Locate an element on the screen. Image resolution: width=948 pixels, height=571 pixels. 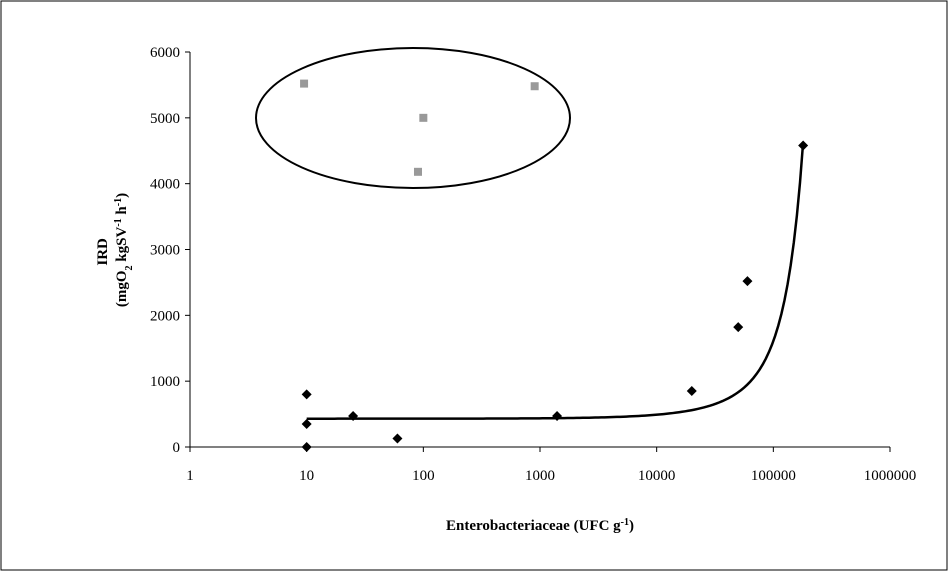
y-ticks: 0 1000 2000 3000 4000 5000 6000 is located at coordinates (170, 250).